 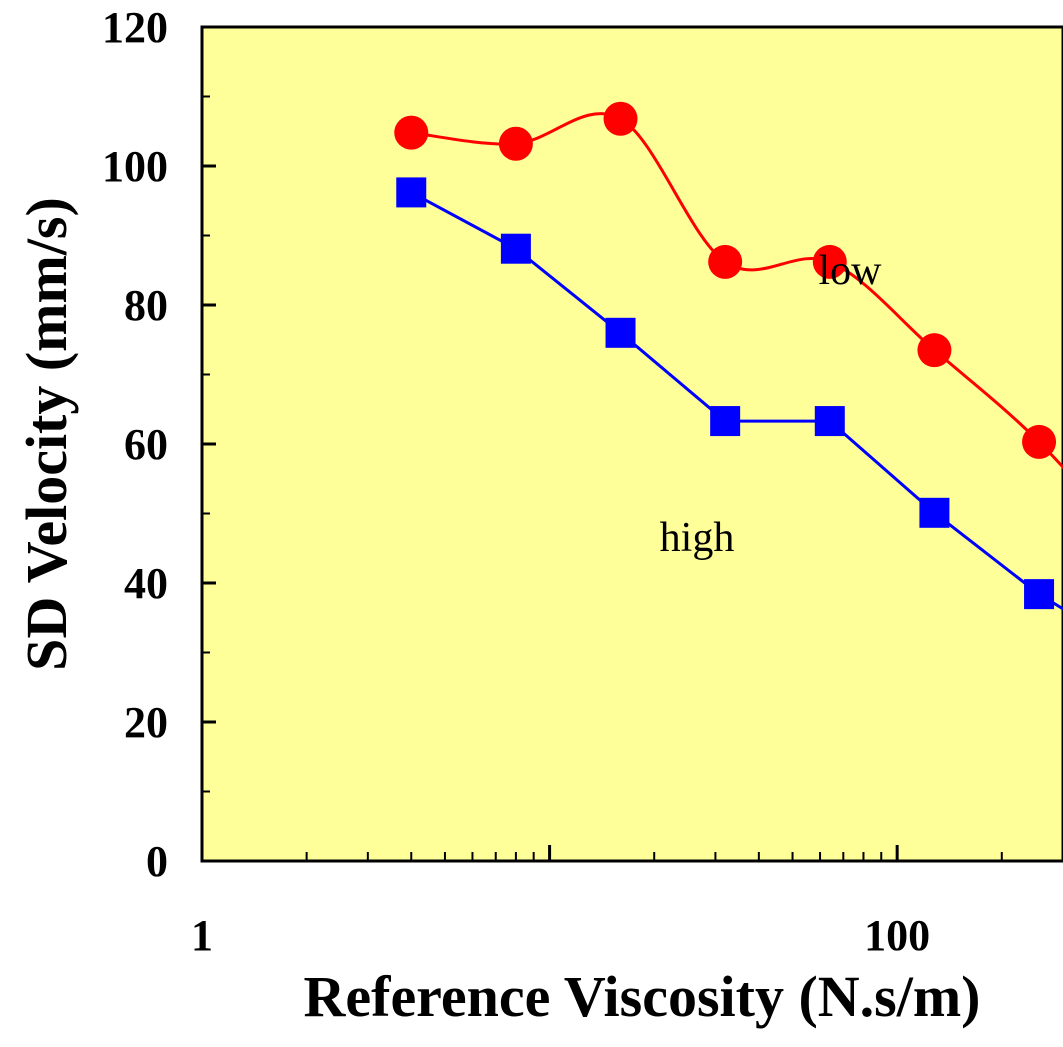 What do you see at coordinates (146, 722) in the screenshot?
I see `y-tick-label: 20` at bounding box center [146, 722].